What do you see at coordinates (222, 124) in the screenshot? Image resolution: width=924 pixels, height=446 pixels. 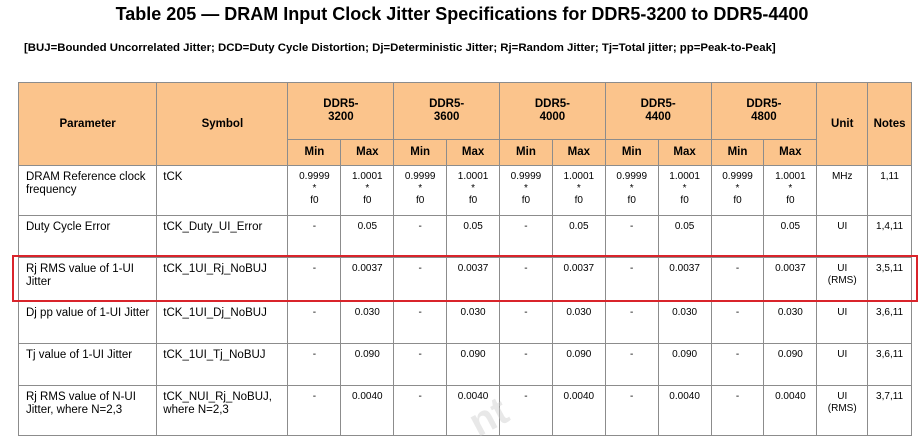 I see `header-symbol: Symbol` at bounding box center [222, 124].